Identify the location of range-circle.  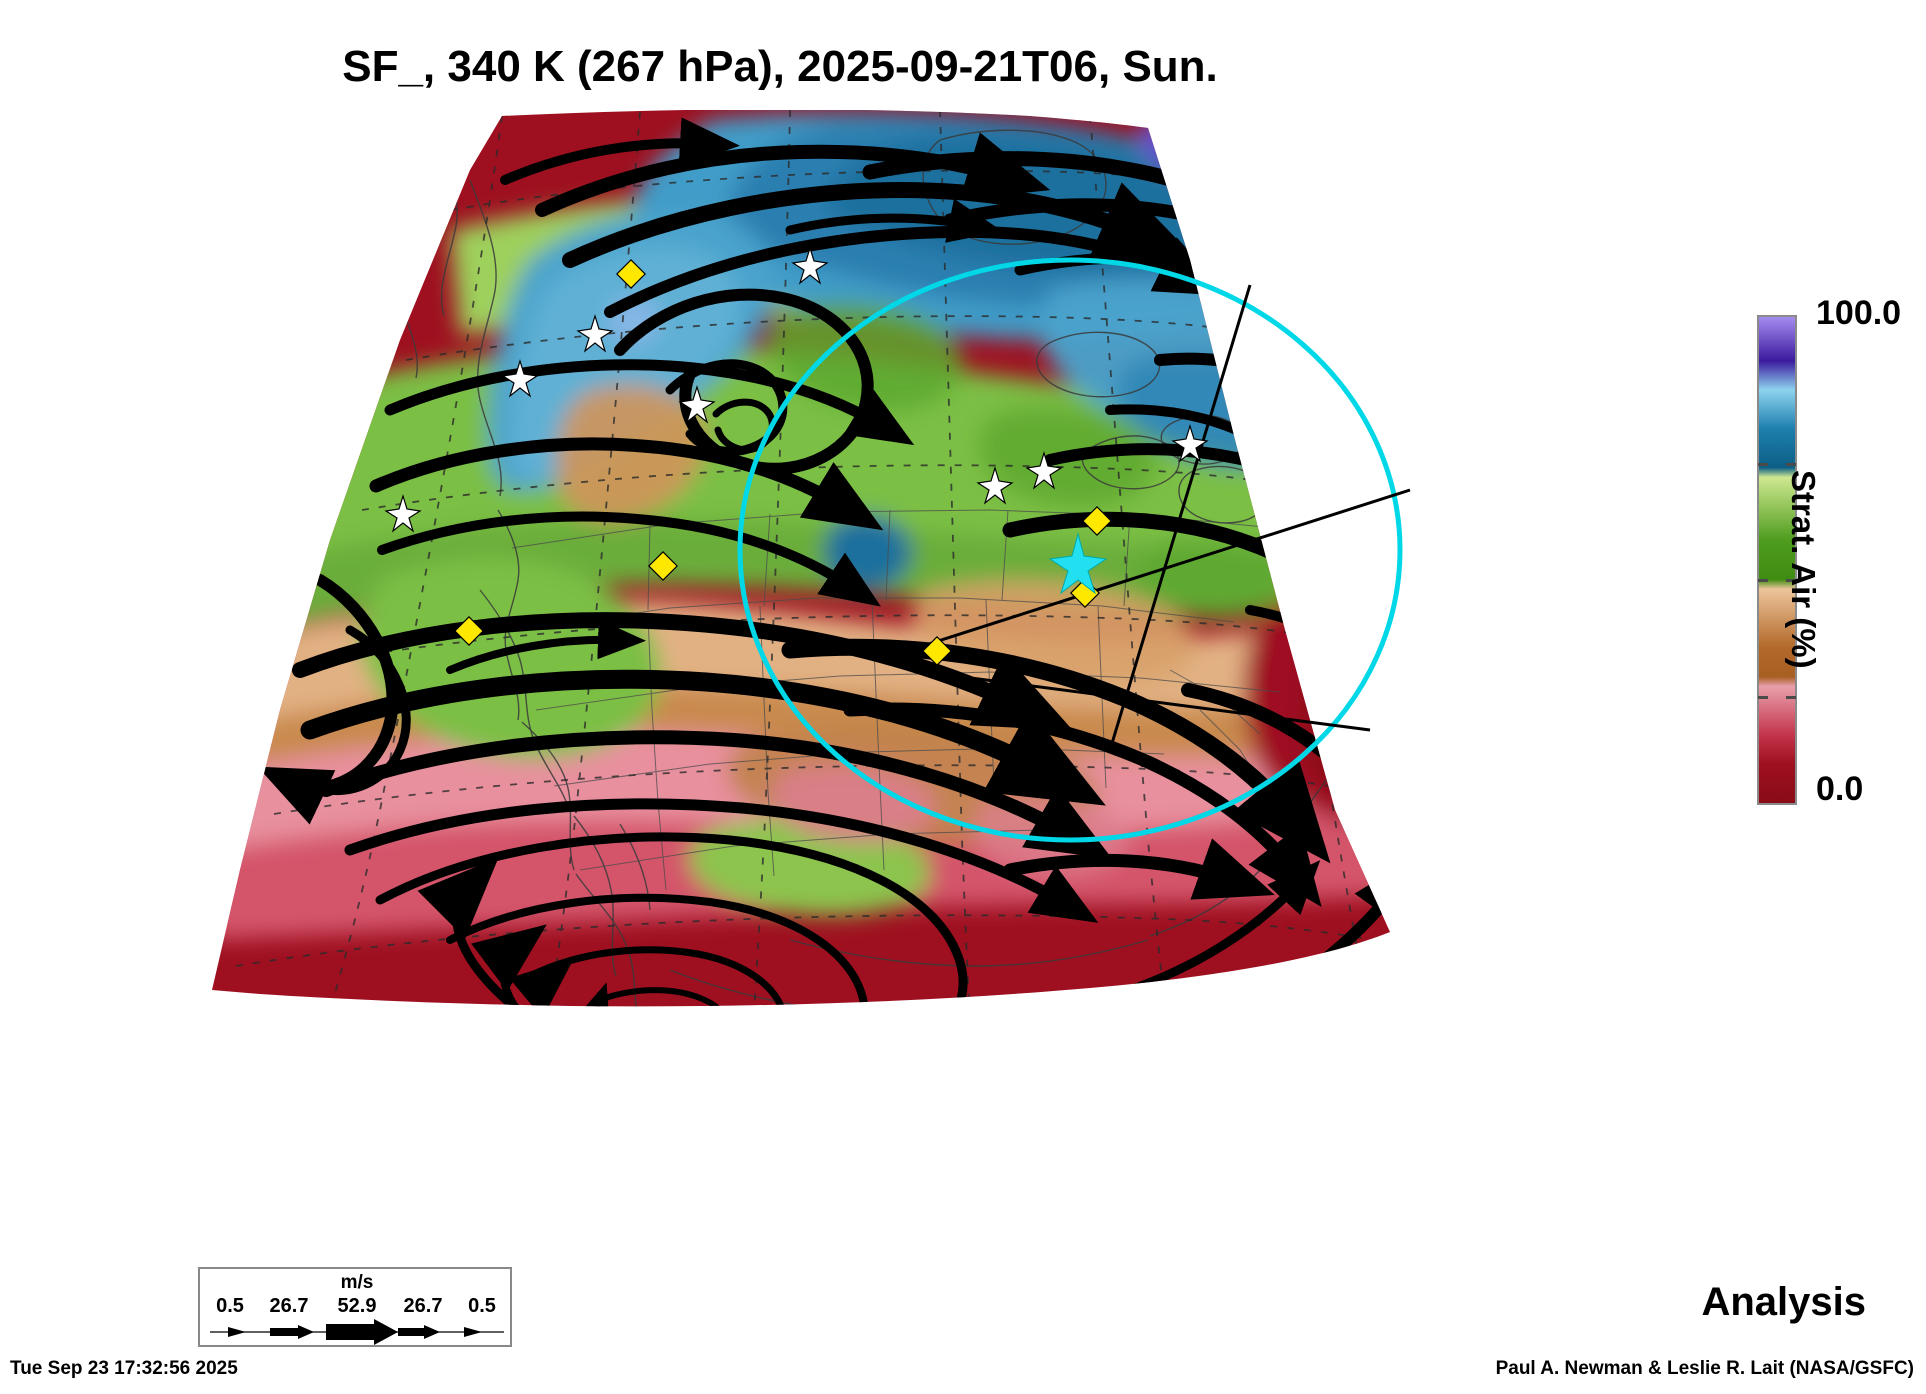
(1070, 550).